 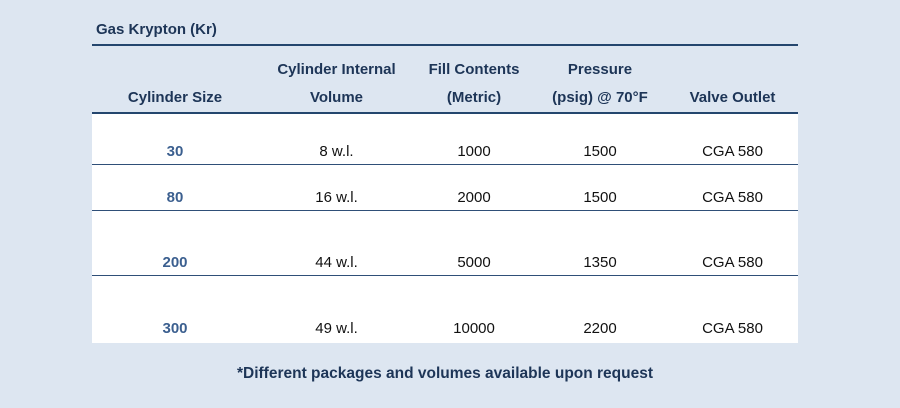 I want to click on table-row: 200 44 w.l. 5000 1350 CGA 580, so click(x=445, y=243).